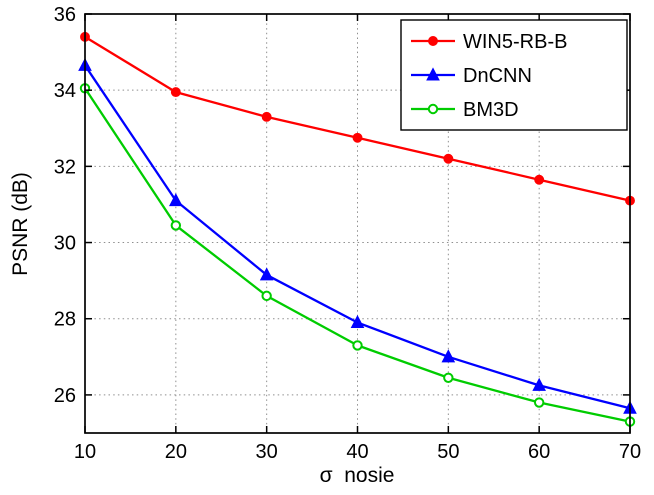 The height and width of the screenshot is (495, 654). I want to click on y-tick-label: 26, so click(65, 396).